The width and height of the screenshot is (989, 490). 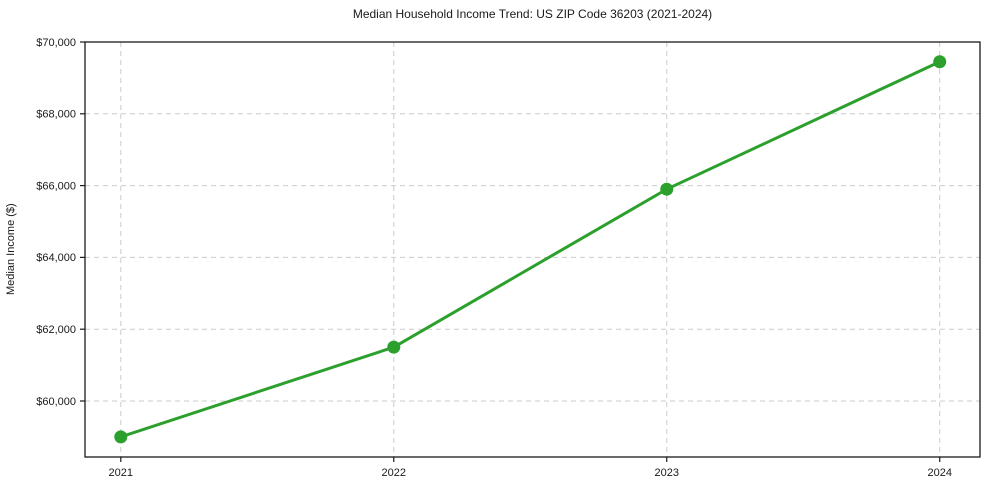 What do you see at coordinates (56, 186) in the screenshot?
I see `y-tick-label: $66,000` at bounding box center [56, 186].